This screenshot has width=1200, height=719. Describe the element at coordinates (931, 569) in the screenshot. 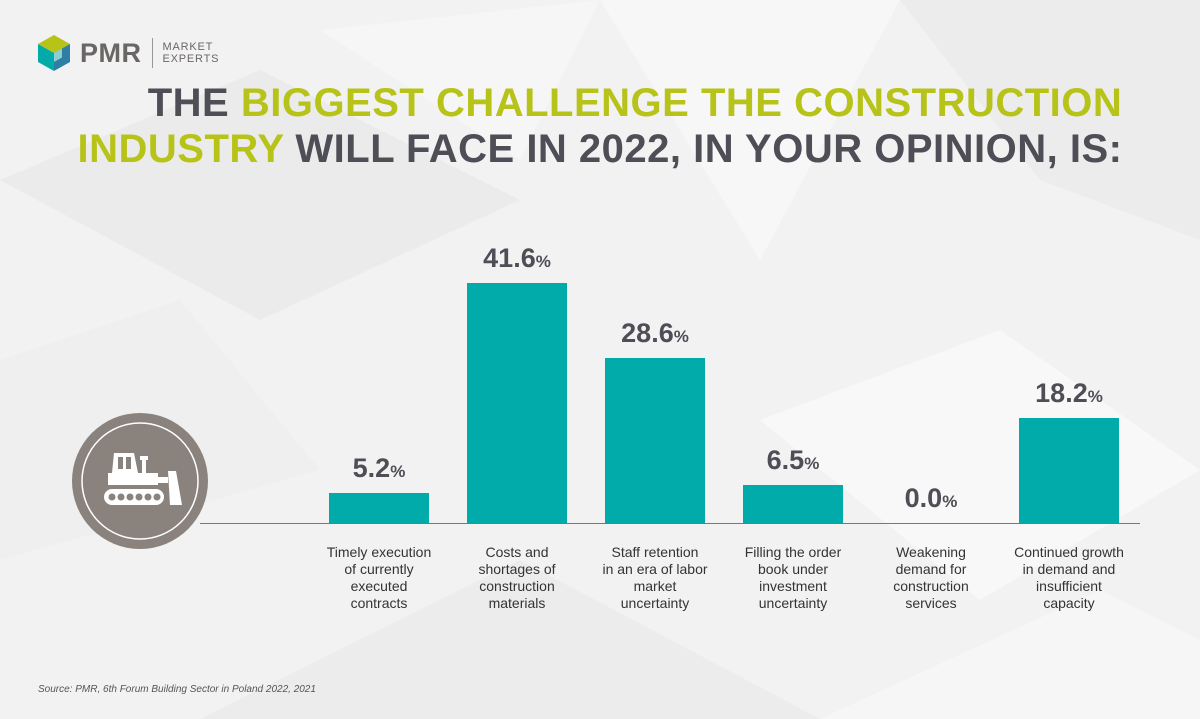

I see `category-label-line: demand for` at that location.